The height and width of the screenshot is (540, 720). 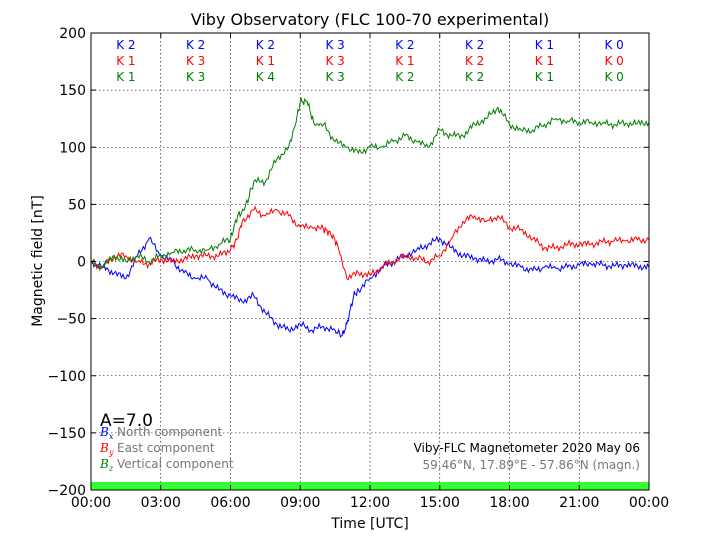 What do you see at coordinates (527, 448) in the screenshot?
I see `instrument-info: Viby-FLC Magnetometer 2020 May 06` at bounding box center [527, 448].